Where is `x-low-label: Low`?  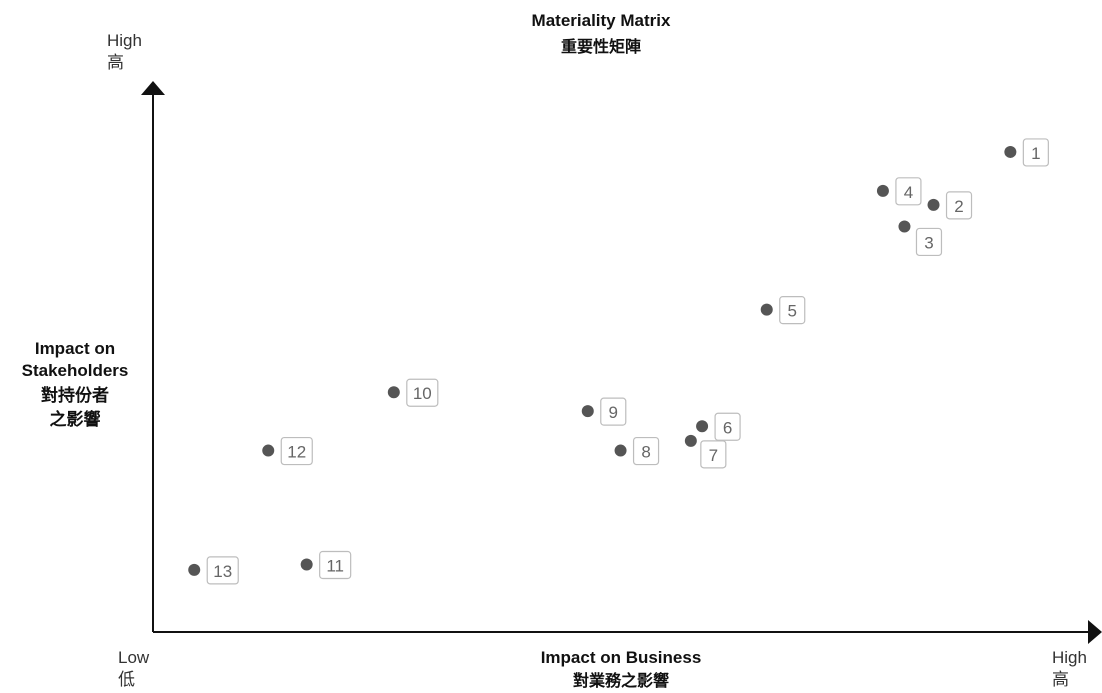 x-low-label: Low is located at coordinates (134, 657).